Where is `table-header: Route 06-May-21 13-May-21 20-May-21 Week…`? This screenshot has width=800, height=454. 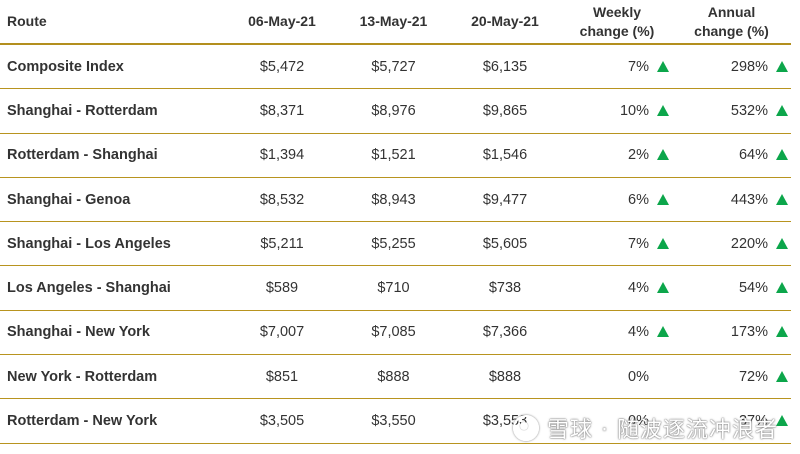
table-header: Route 06-May-21 13-May-21 20-May-21 Week… is located at coordinates (395, 22).